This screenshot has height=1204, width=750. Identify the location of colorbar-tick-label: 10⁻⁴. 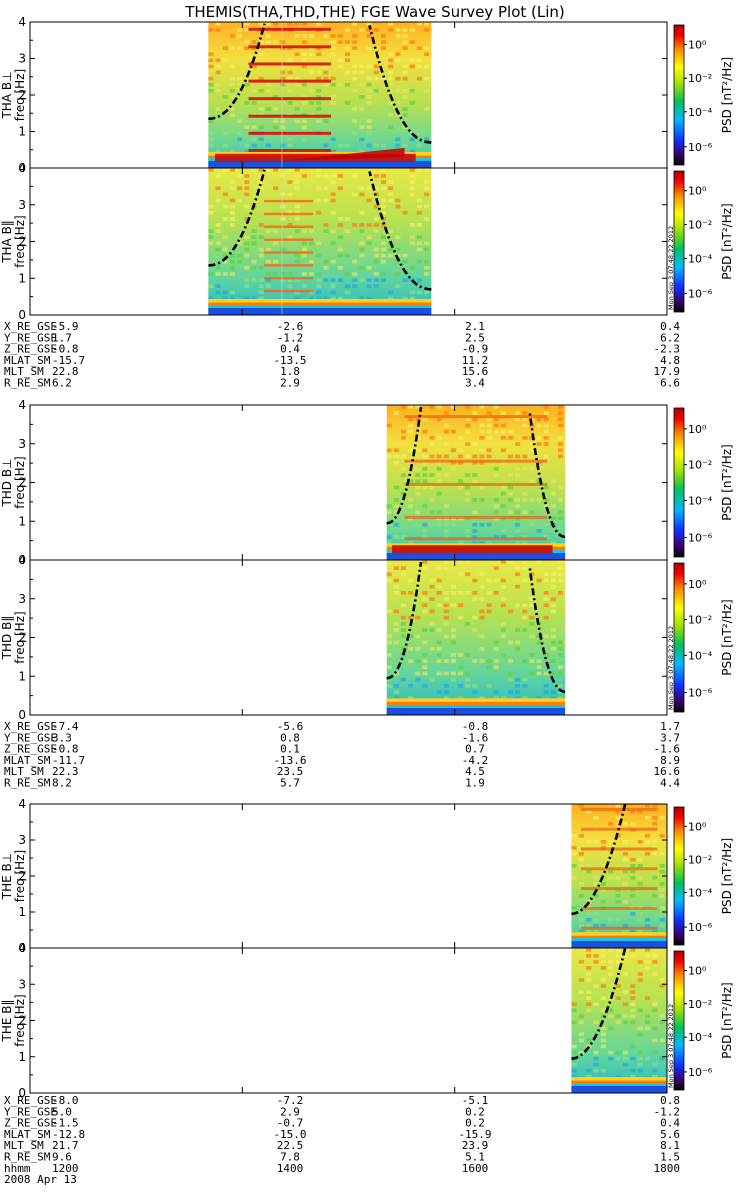
(700, 258).